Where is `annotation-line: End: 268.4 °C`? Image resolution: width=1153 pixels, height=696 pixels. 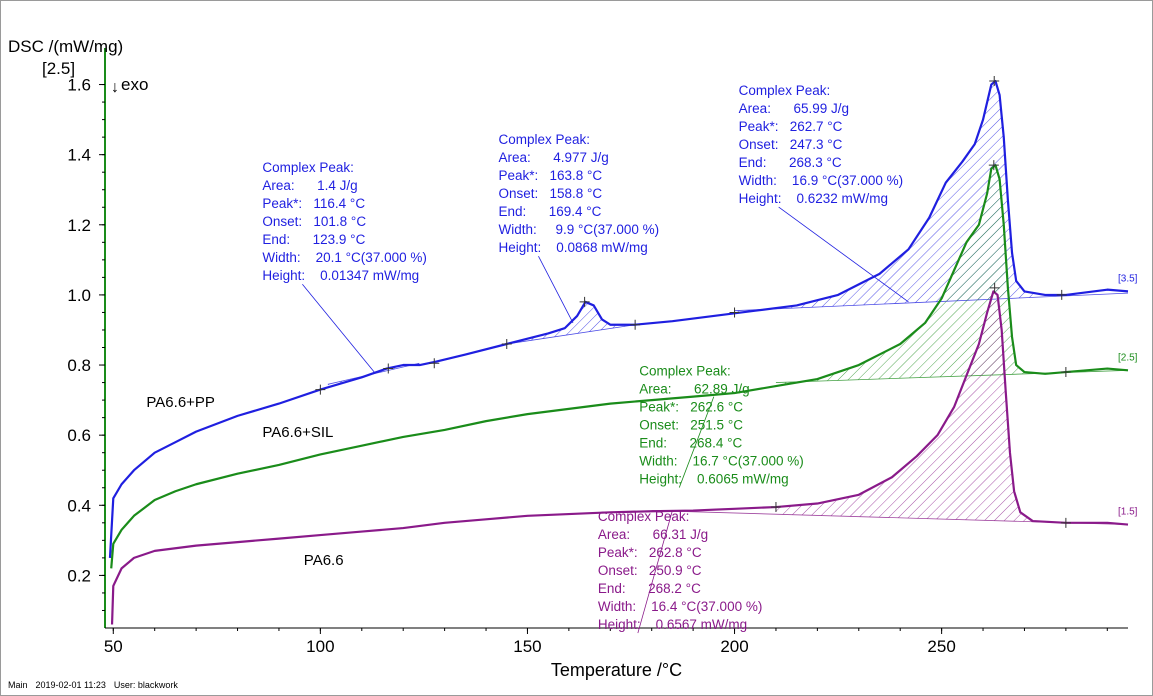
annotation-line: End: 268.4 °C is located at coordinates (690, 443).